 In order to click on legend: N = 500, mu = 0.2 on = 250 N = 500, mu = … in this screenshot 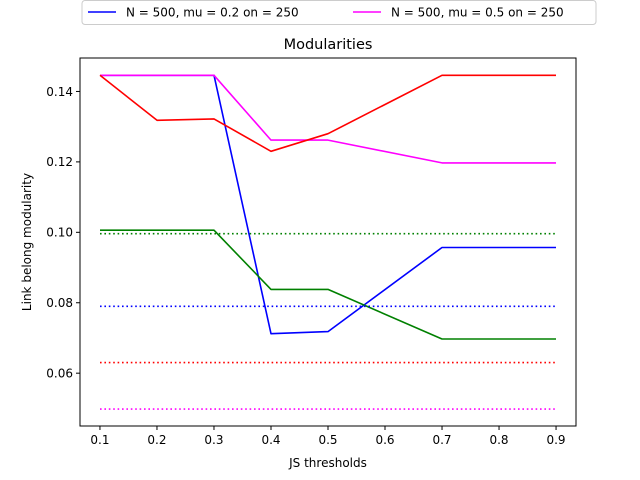, I will do `click(339, 12)`.